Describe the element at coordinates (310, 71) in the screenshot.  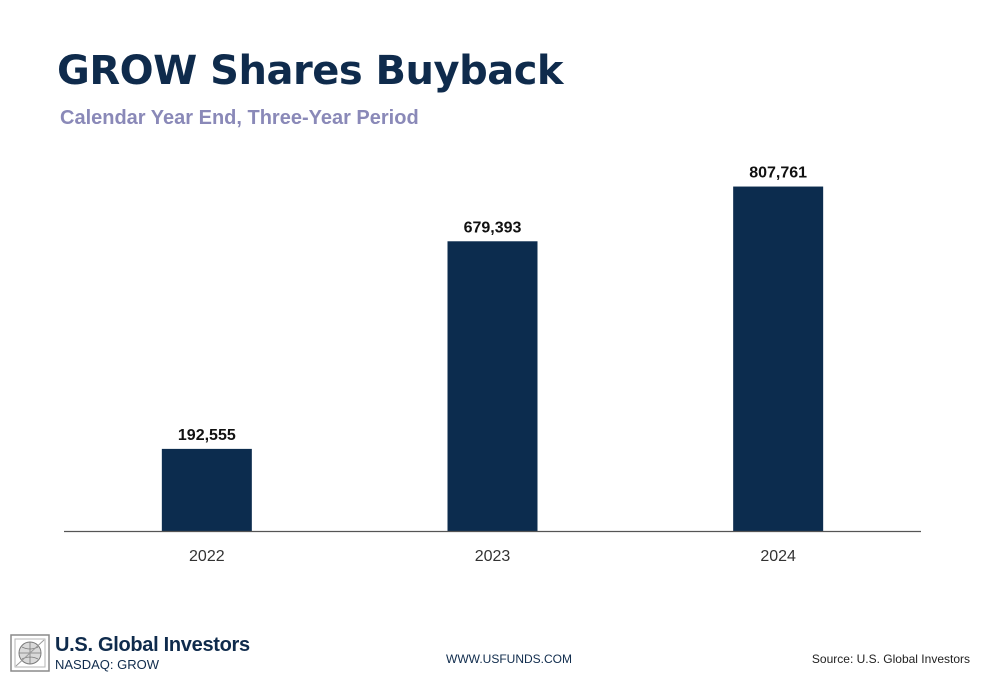
I see `chart-title: GROW Shares Buyback` at that location.